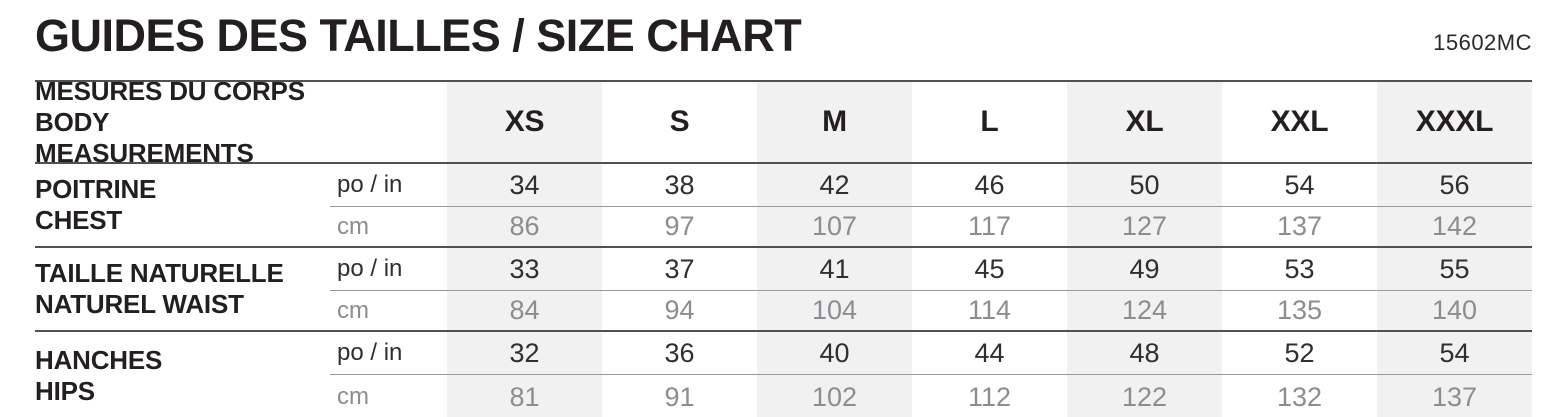 The width and height of the screenshot is (1563, 417). Describe the element at coordinates (834, 395) in the screenshot. I see `hips-cm-m: 102` at that location.